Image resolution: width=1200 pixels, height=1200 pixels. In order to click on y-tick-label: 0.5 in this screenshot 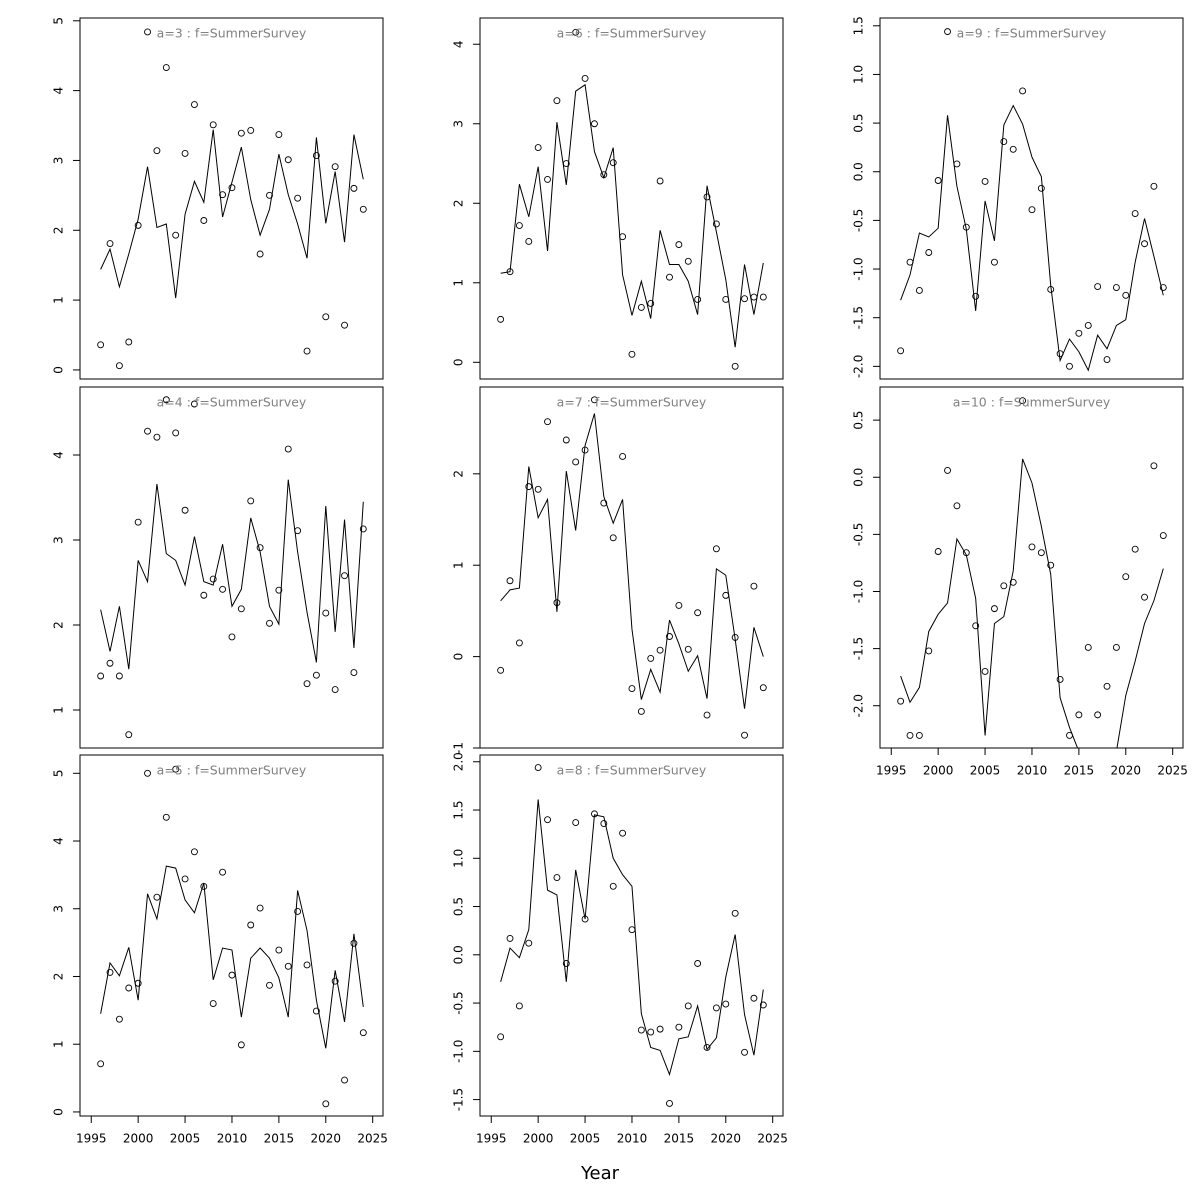, I will do `click(859, 123)`.